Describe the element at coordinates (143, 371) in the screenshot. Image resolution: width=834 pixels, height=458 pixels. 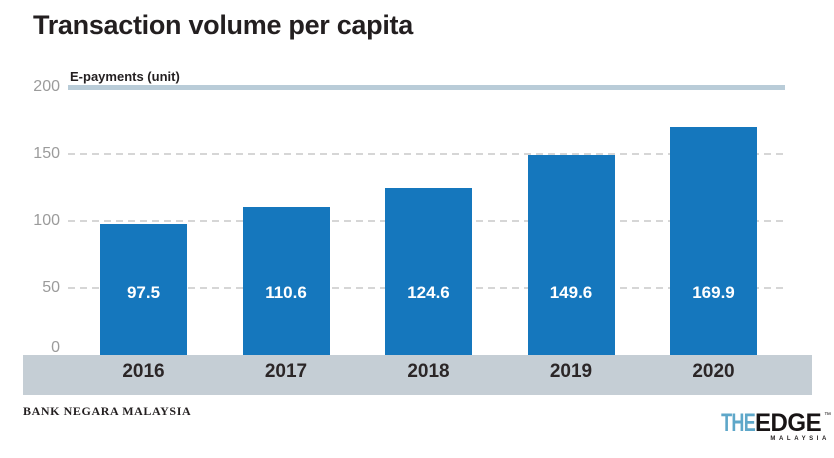
I see `x-category-label: 2016` at that location.